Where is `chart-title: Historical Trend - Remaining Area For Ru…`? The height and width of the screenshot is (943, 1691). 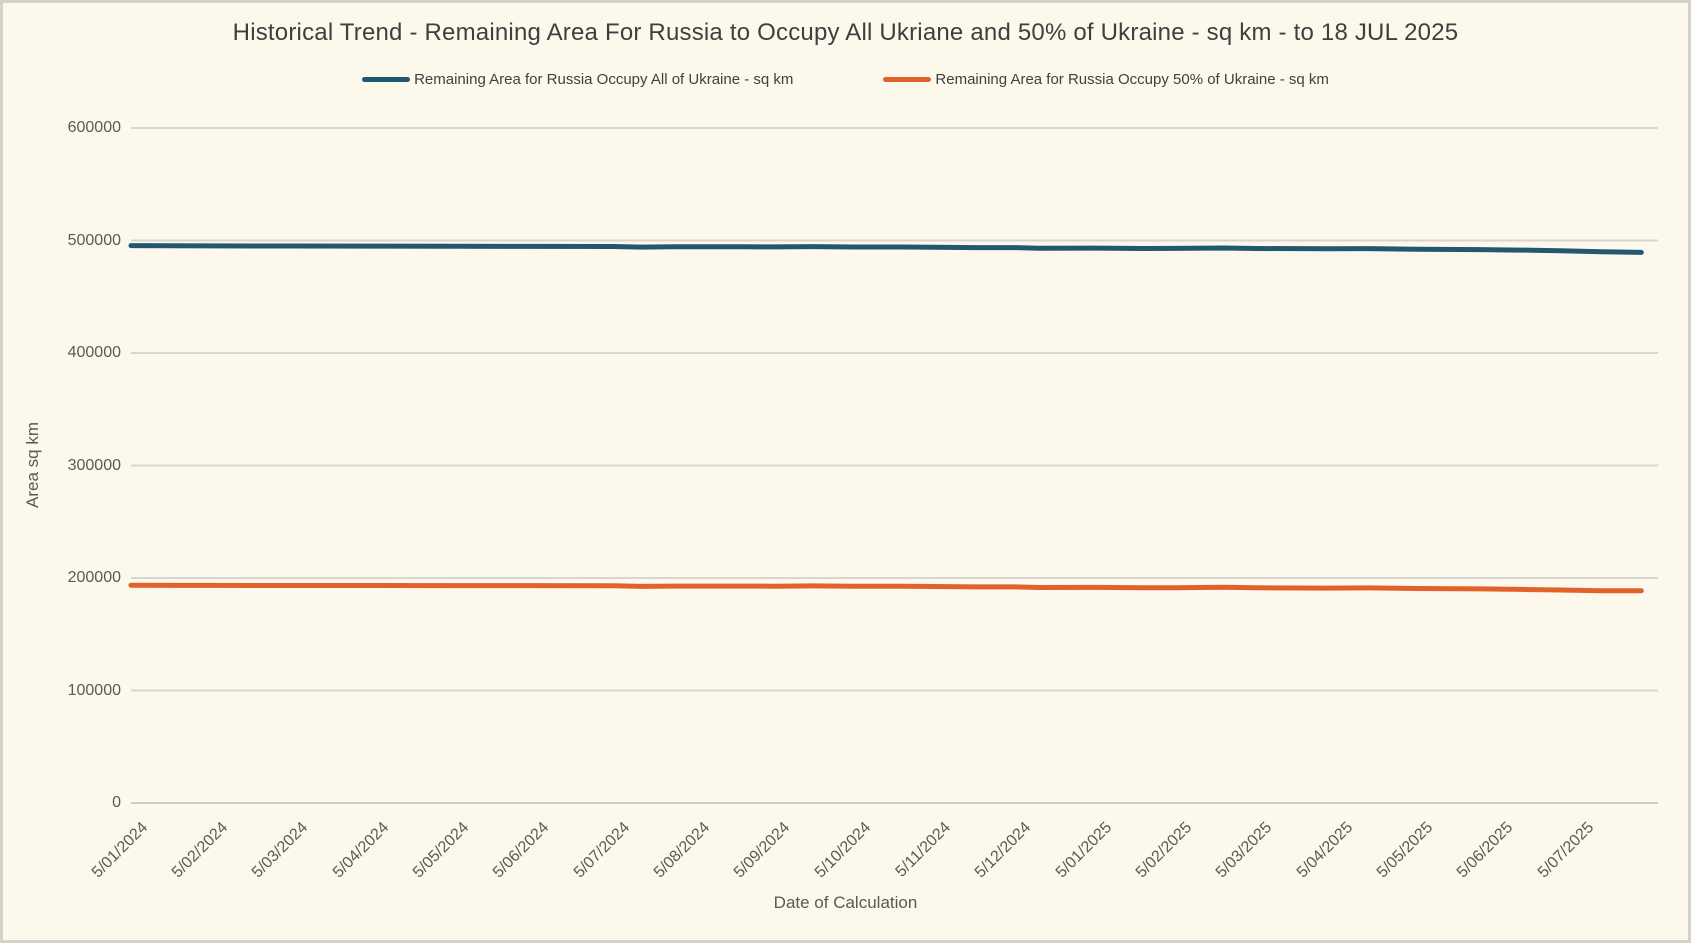
chart-title: Historical Trend - Remaining Area For Ru… is located at coordinates (845, 32).